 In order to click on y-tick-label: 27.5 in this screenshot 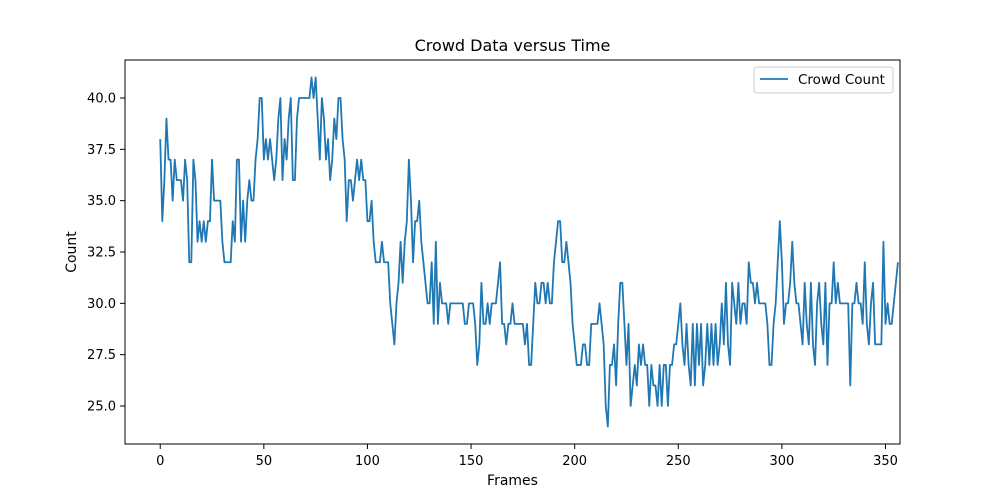, I will do `click(101, 355)`.